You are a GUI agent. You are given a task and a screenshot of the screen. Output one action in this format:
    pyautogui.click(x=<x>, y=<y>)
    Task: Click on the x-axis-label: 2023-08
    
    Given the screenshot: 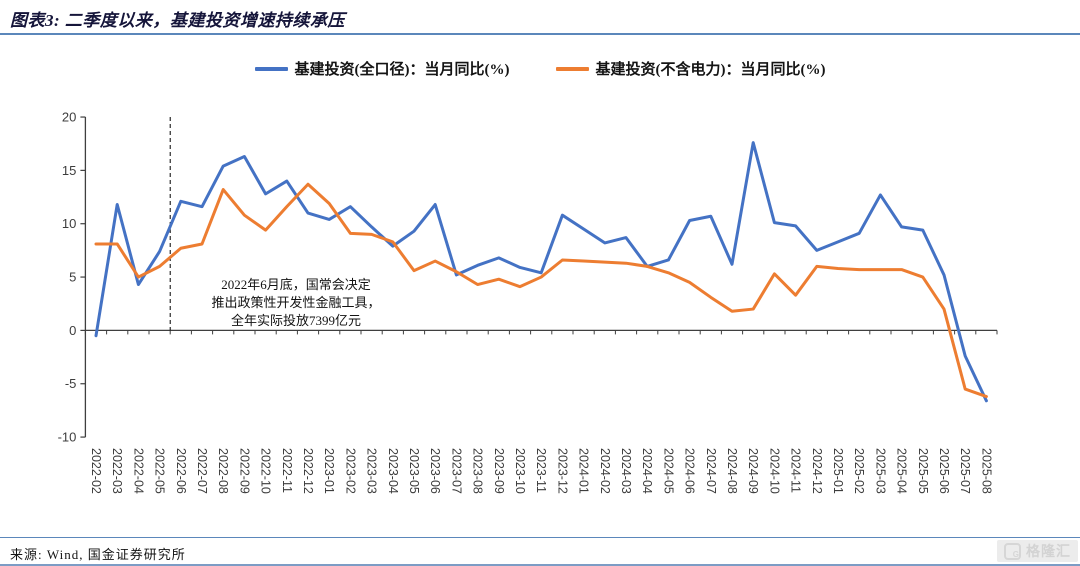 What is the action you would take?
    pyautogui.click(x=478, y=471)
    